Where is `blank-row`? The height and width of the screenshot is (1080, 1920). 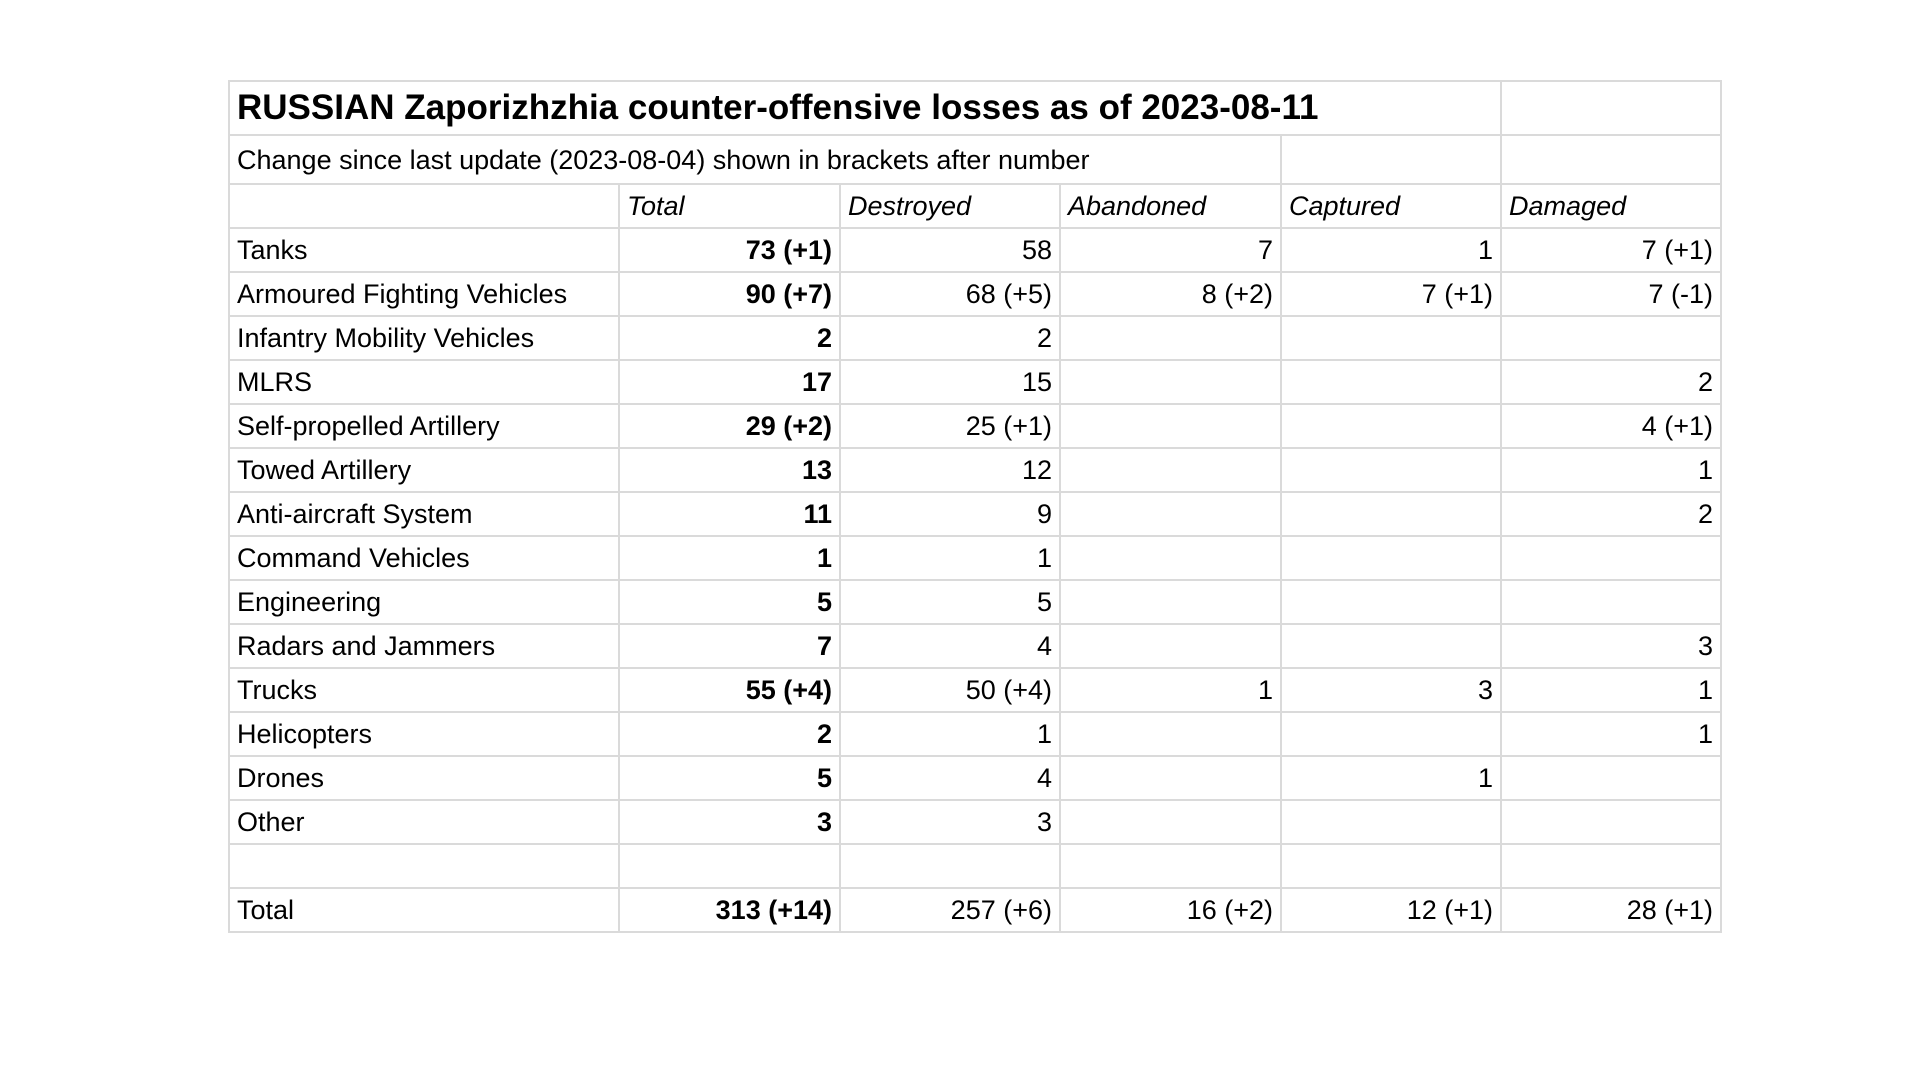
blank-row is located at coordinates (975, 866).